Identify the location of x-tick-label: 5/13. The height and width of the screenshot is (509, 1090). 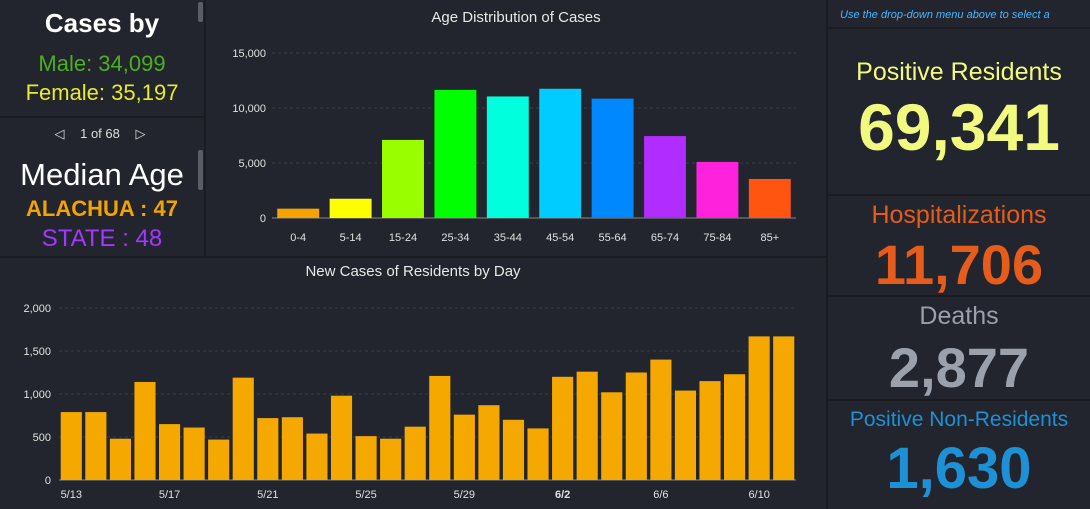
(71, 495).